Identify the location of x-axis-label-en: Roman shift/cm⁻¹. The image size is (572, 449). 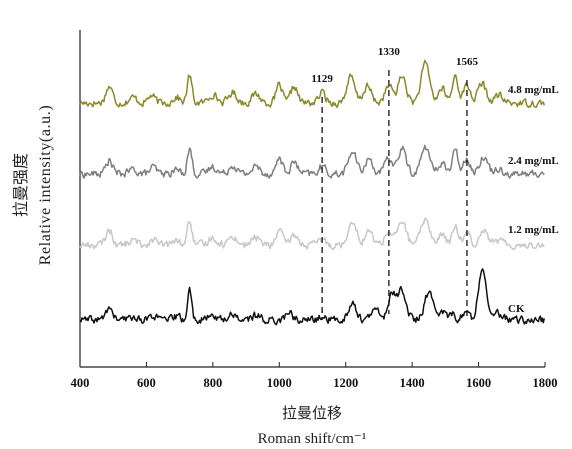
(312, 439).